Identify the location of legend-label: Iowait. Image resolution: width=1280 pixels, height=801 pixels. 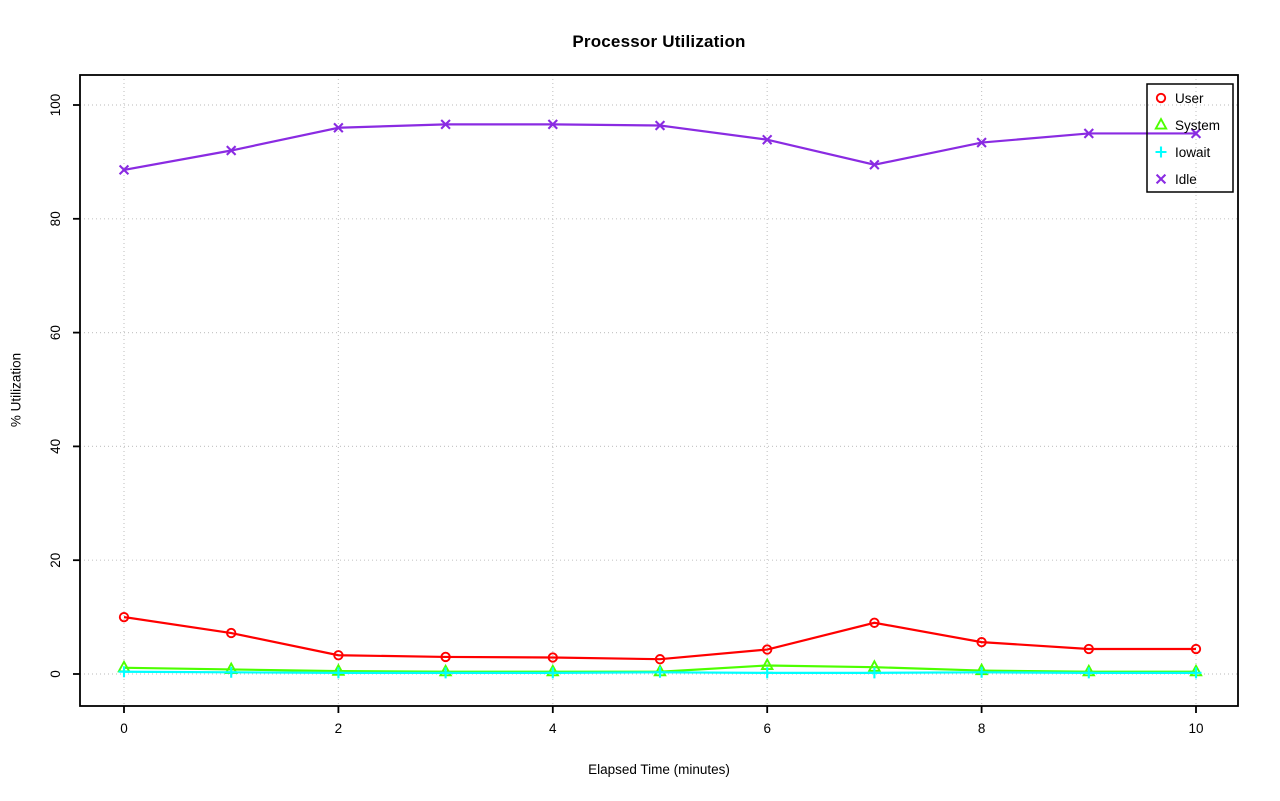
(1193, 152).